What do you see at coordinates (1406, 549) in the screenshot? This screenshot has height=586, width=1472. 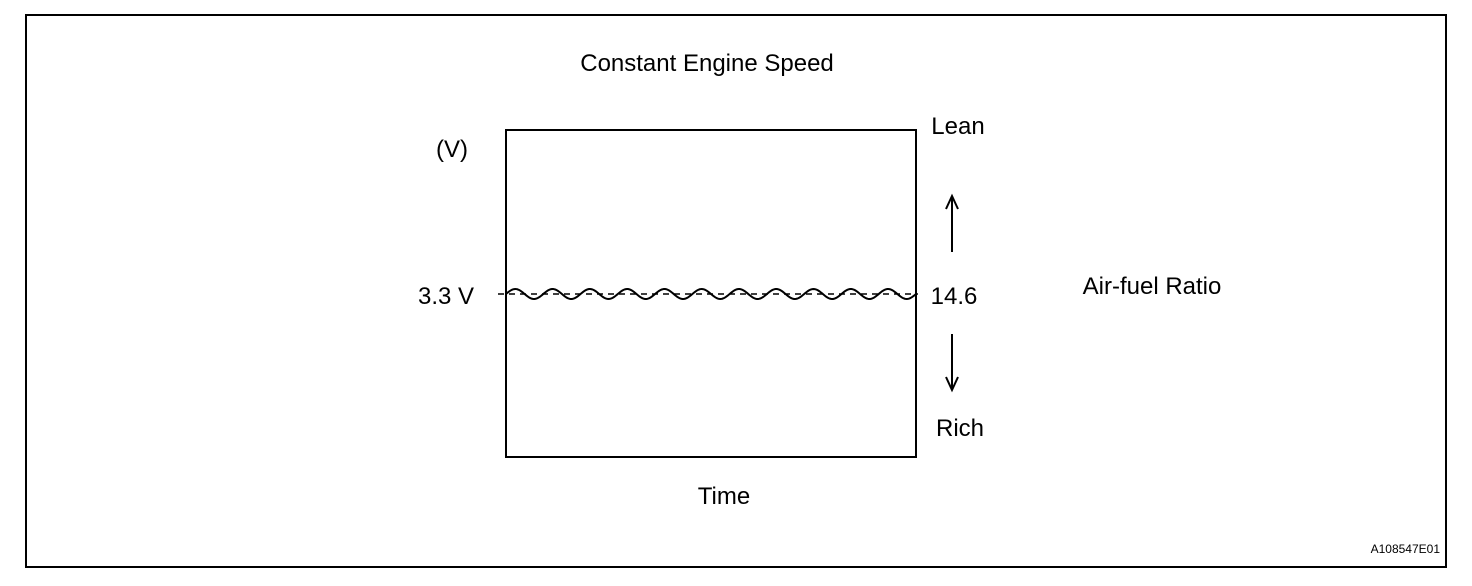 I see `figure-code: A108547E01` at bounding box center [1406, 549].